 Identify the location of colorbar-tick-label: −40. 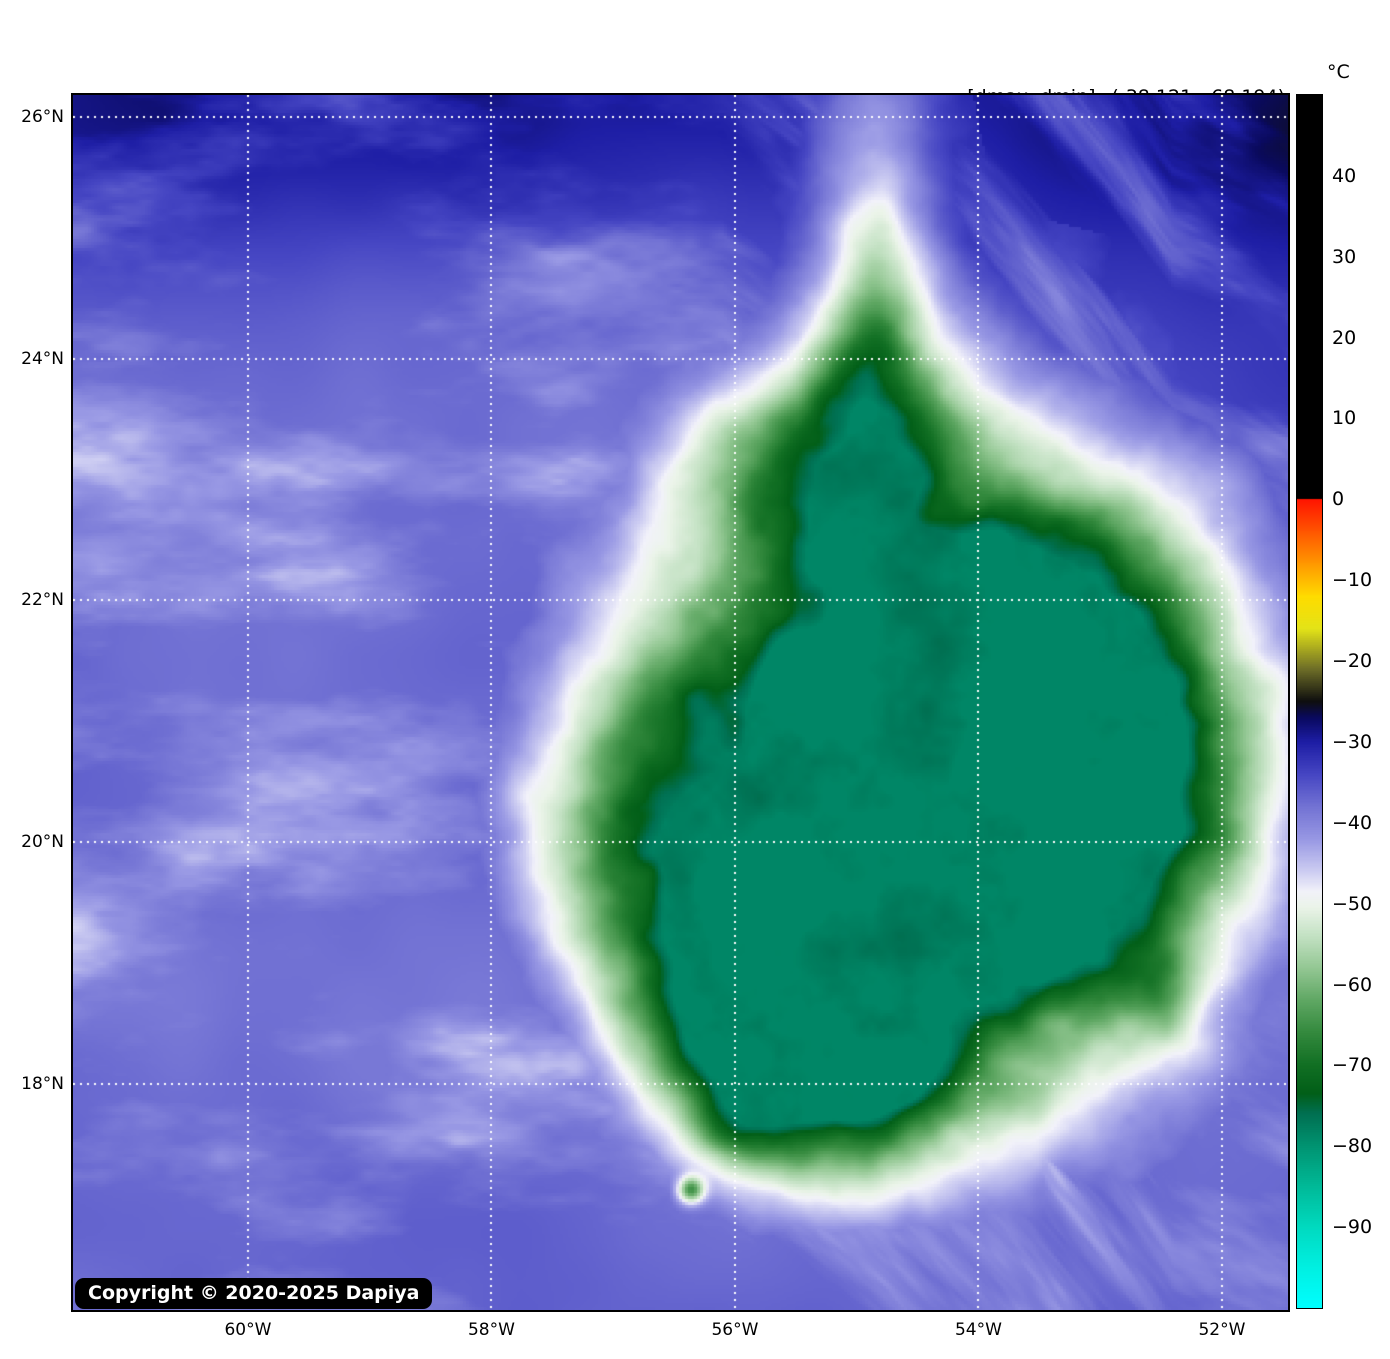
(1352, 822).